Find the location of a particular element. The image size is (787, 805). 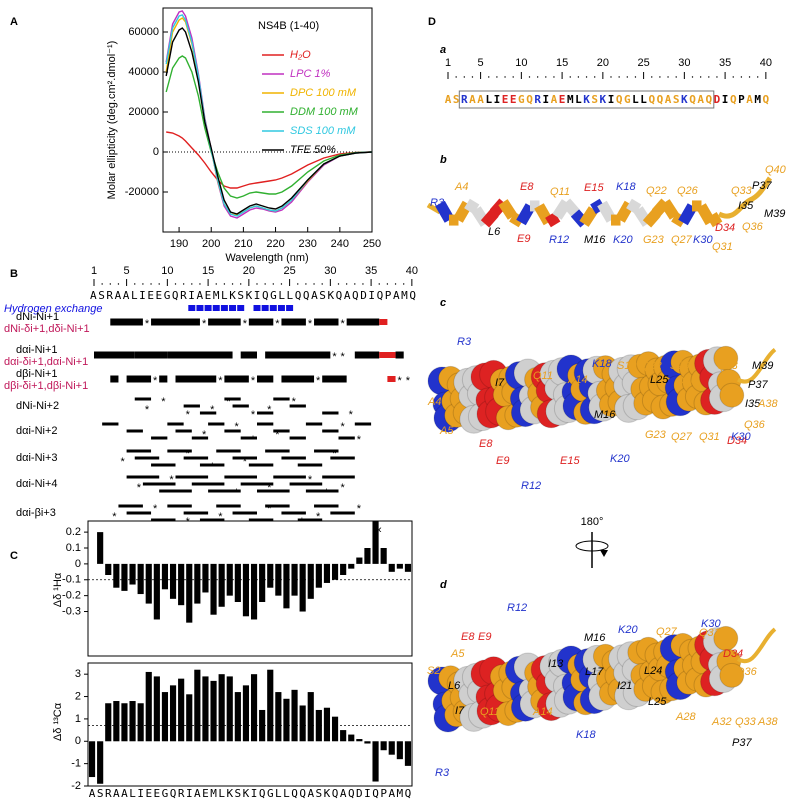

residue-label: L24 is located at coordinates (653, 671).